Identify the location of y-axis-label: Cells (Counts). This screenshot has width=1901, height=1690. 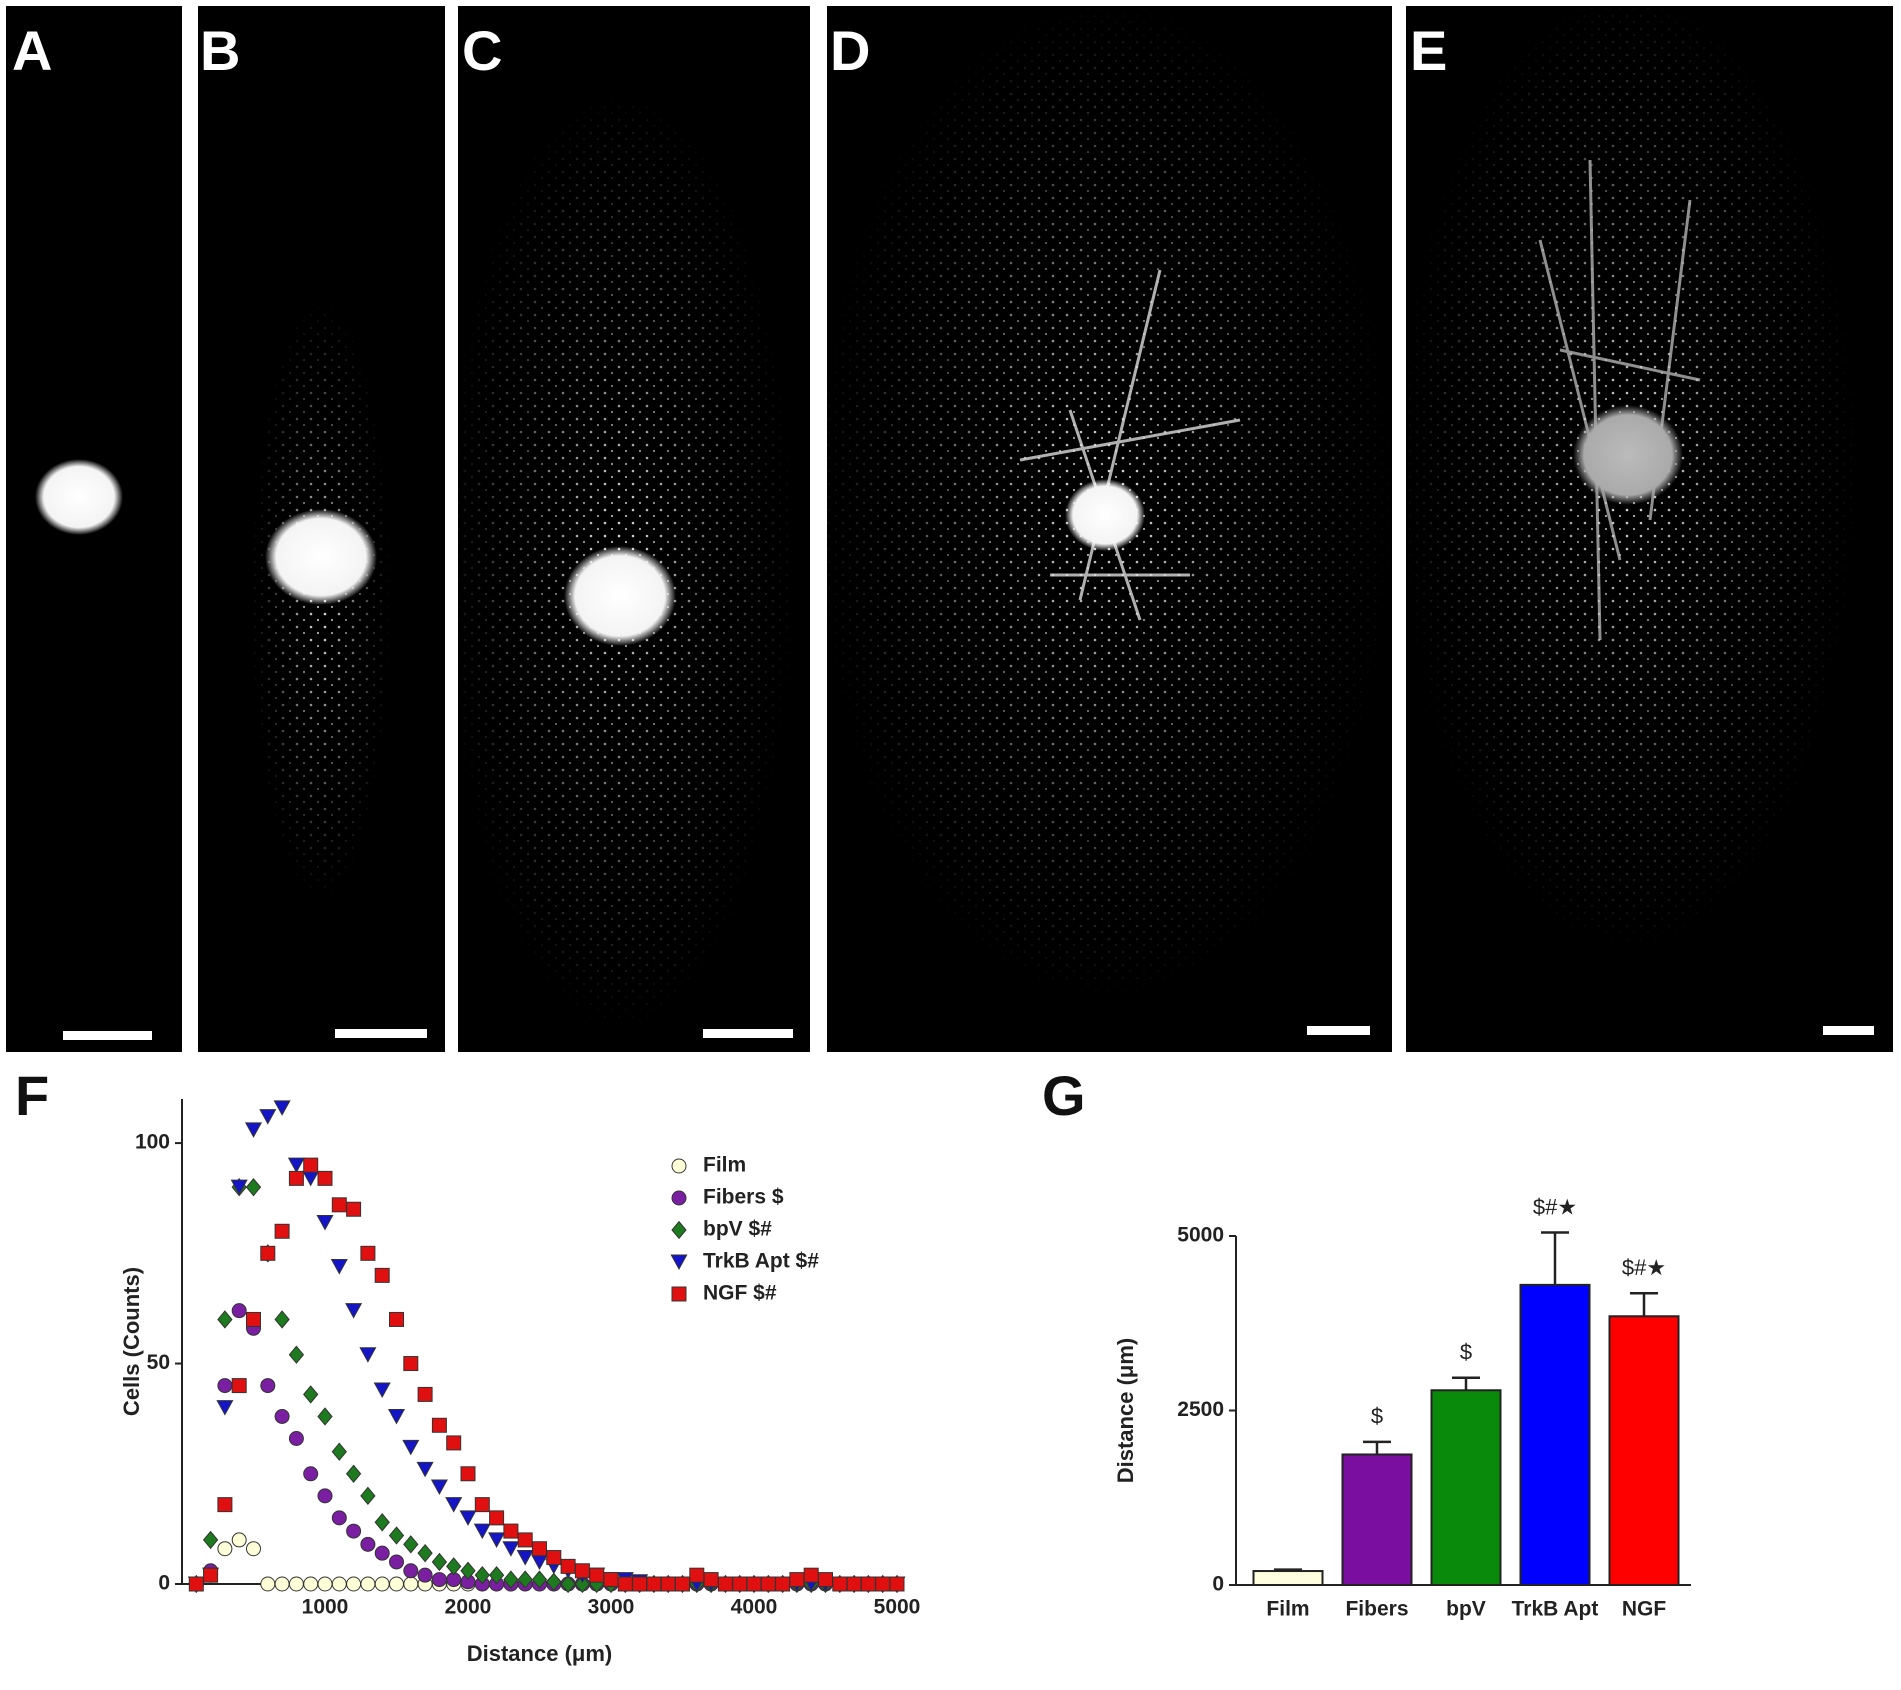
(131, 1341).